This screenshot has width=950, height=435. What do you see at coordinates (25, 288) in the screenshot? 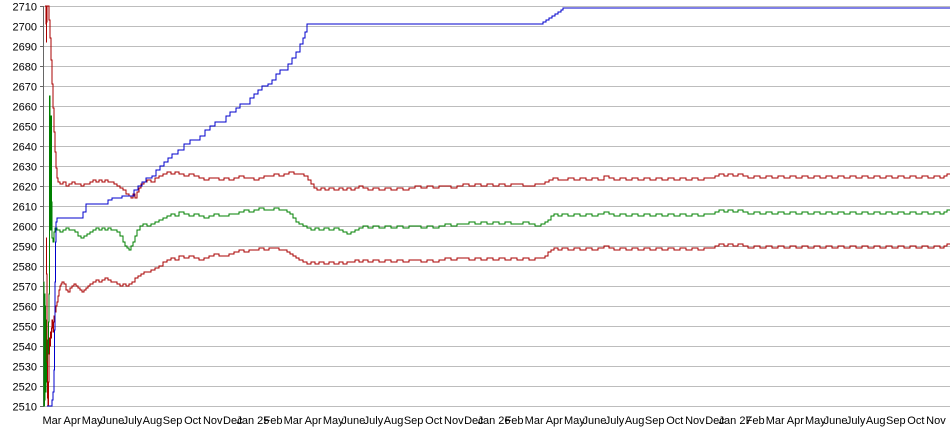
I see `y-tick-label: 2570` at bounding box center [25, 288].